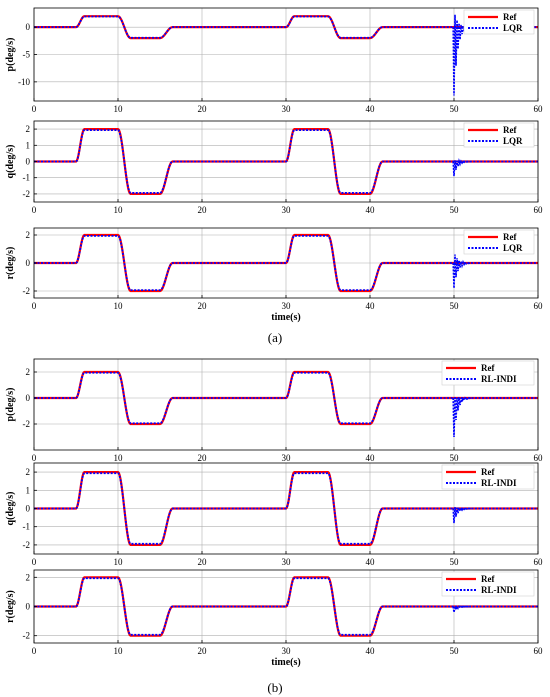 Image resolution: width=550 pixels, height=697 pixels. Describe the element at coordinates (274, 687) in the screenshot. I see `caption-b: (b)` at that location.